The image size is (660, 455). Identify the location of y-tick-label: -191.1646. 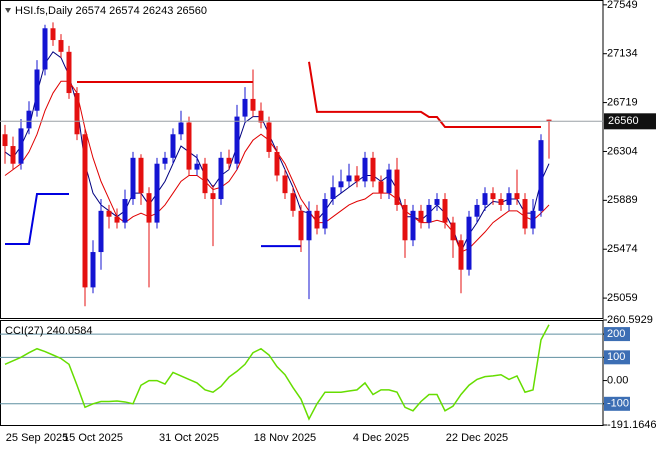
(632, 425).